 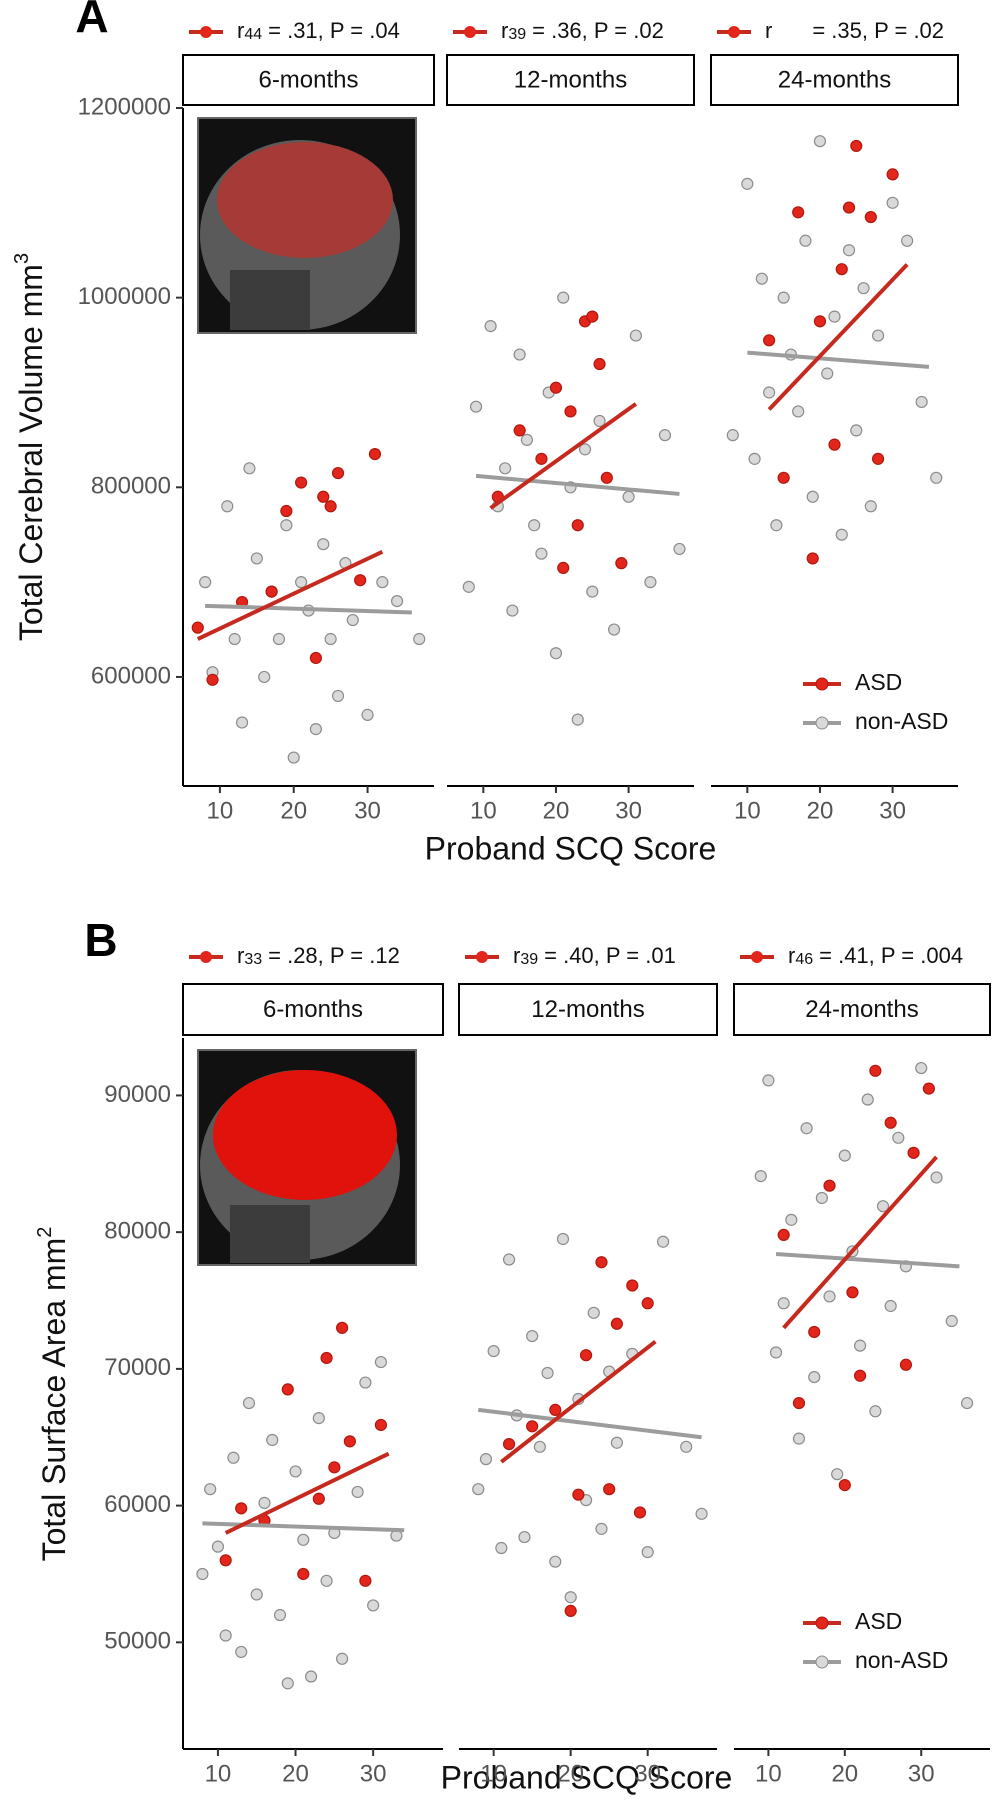 What do you see at coordinates (91, 21) in the screenshot?
I see `panel-label: A` at bounding box center [91, 21].